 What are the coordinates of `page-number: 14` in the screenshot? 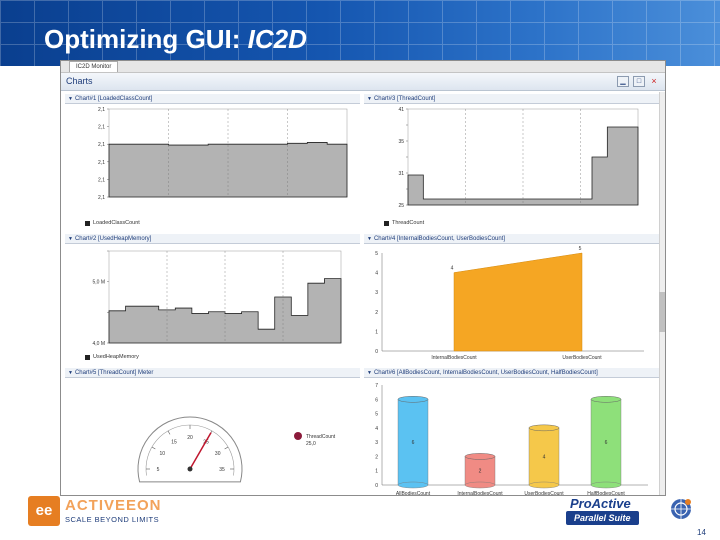 It's located at (701, 532).